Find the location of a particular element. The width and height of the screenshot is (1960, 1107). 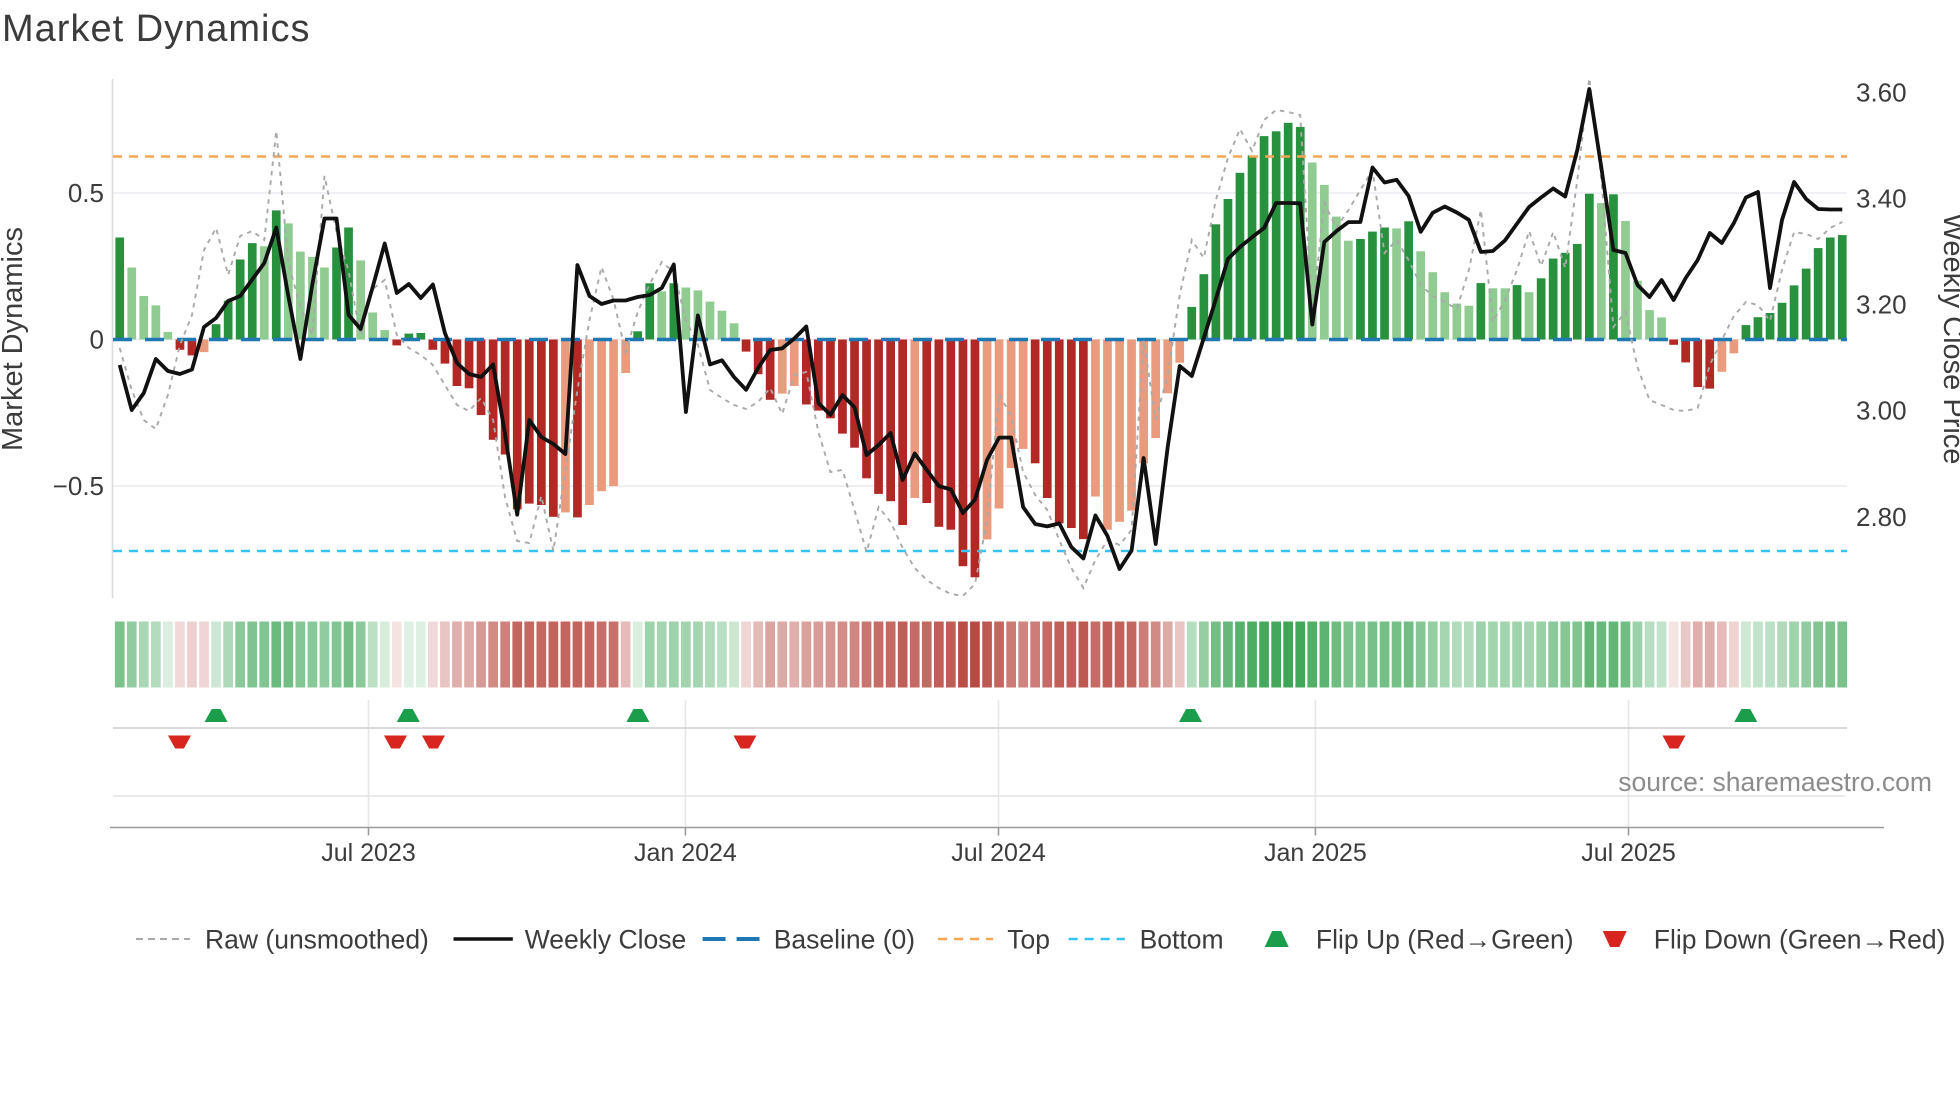

svg-text: Top is located at coordinates (1028, 940).